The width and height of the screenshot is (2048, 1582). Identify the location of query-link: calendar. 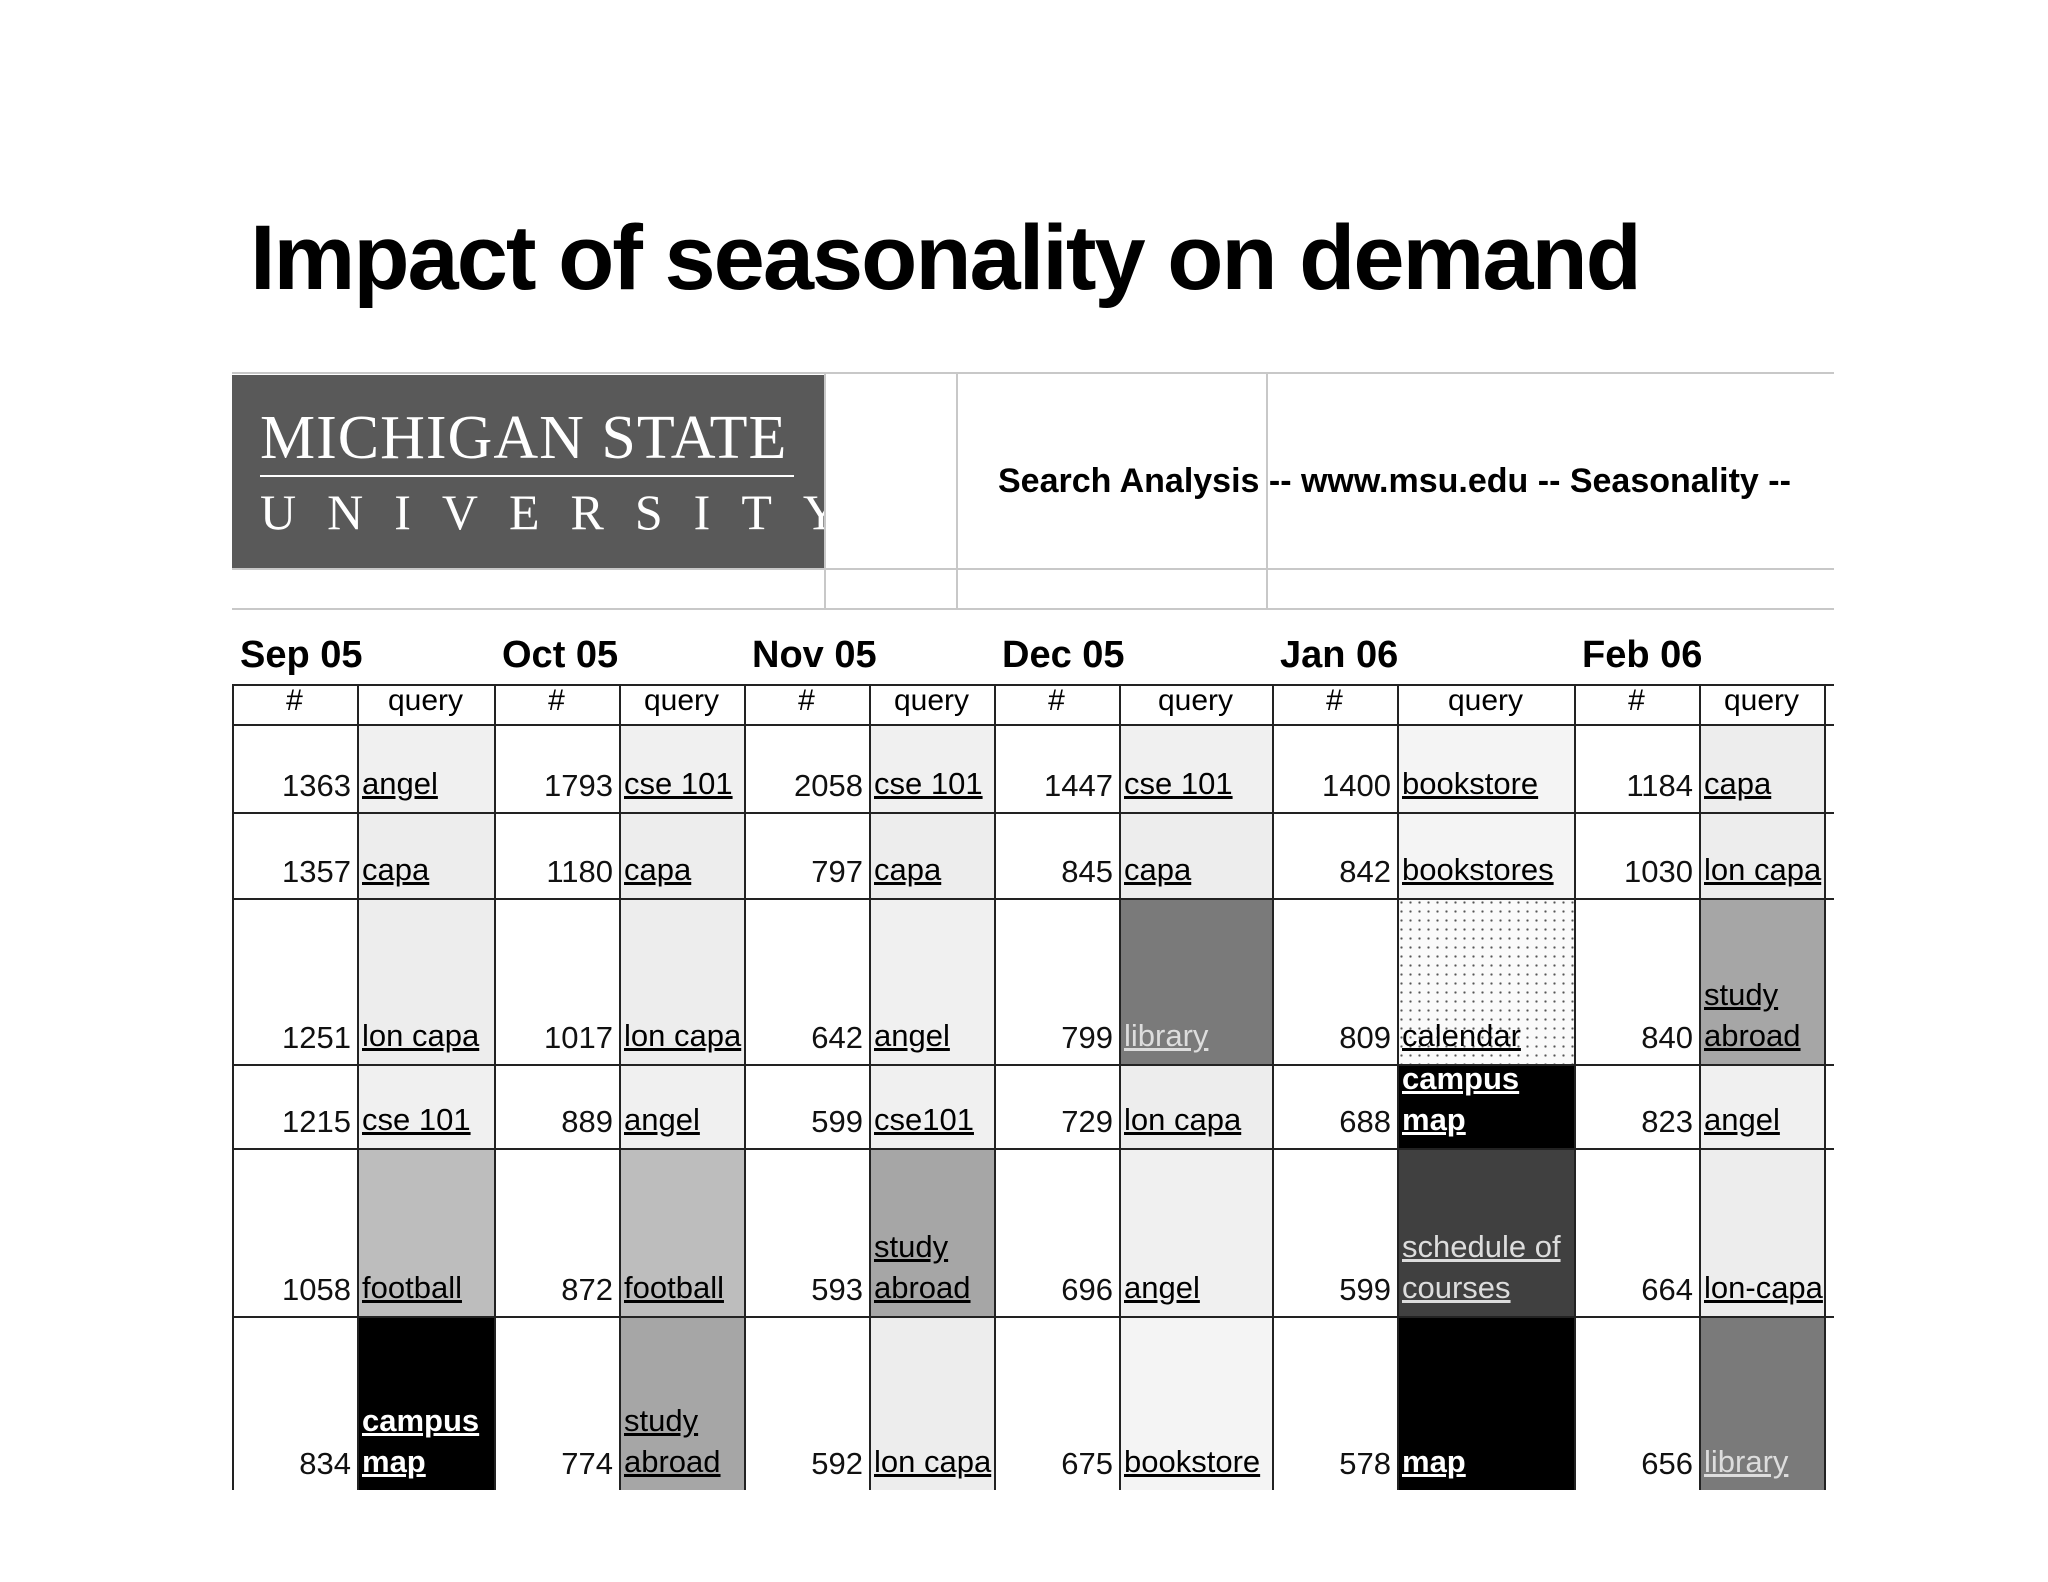
(1461, 1035).